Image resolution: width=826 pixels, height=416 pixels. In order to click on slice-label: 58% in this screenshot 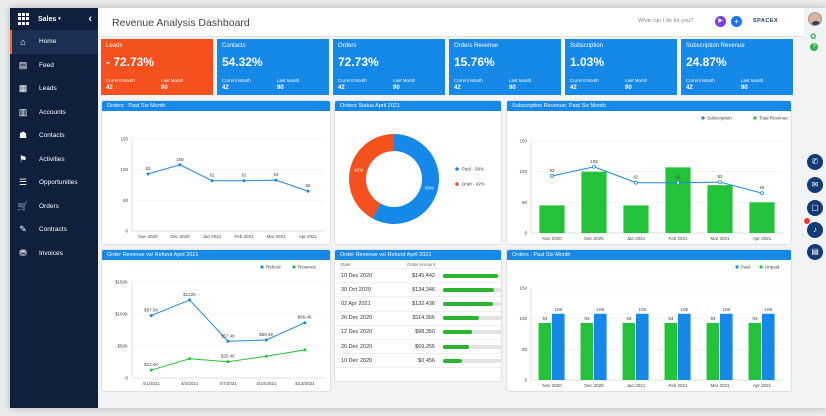, I will do `click(429, 188)`.